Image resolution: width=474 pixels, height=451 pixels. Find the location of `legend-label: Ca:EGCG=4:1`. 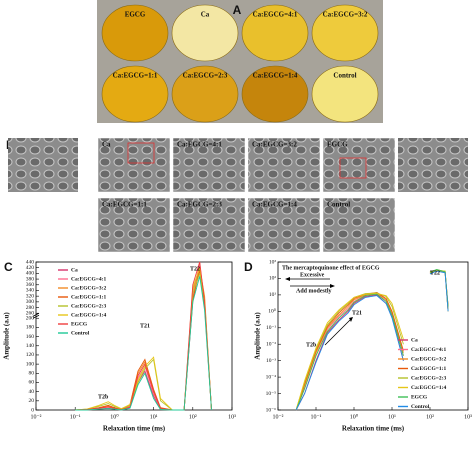

legend-label: Ca:EGCG=4:1 is located at coordinates (428, 350).